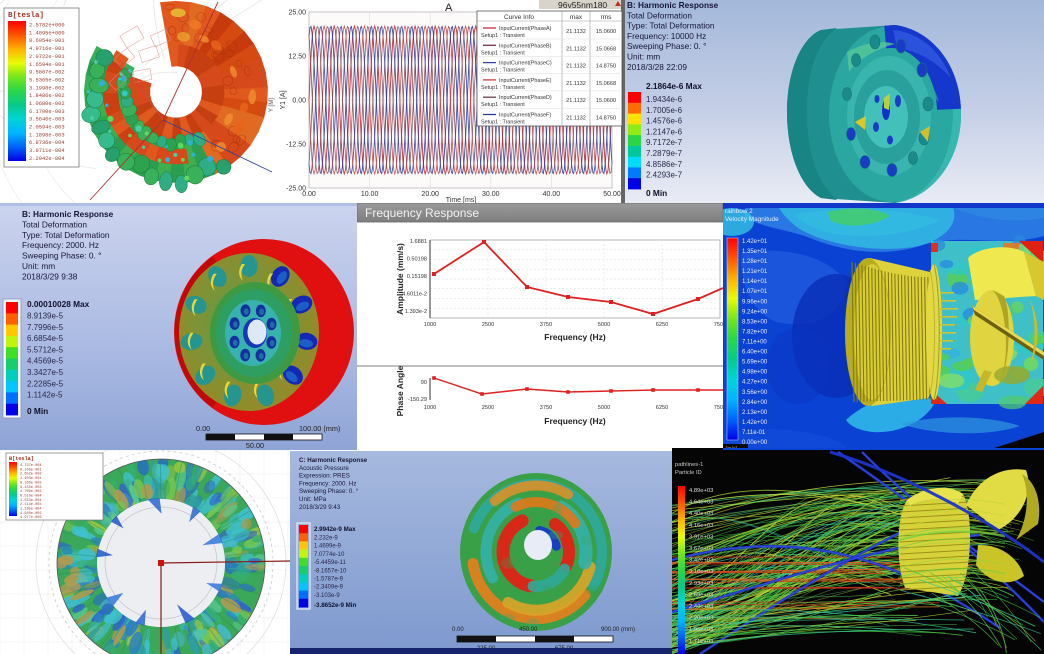  What do you see at coordinates (31, 501) in the screenshot?
I see `svg-text: 1.553e-004` at bounding box center [31, 501].